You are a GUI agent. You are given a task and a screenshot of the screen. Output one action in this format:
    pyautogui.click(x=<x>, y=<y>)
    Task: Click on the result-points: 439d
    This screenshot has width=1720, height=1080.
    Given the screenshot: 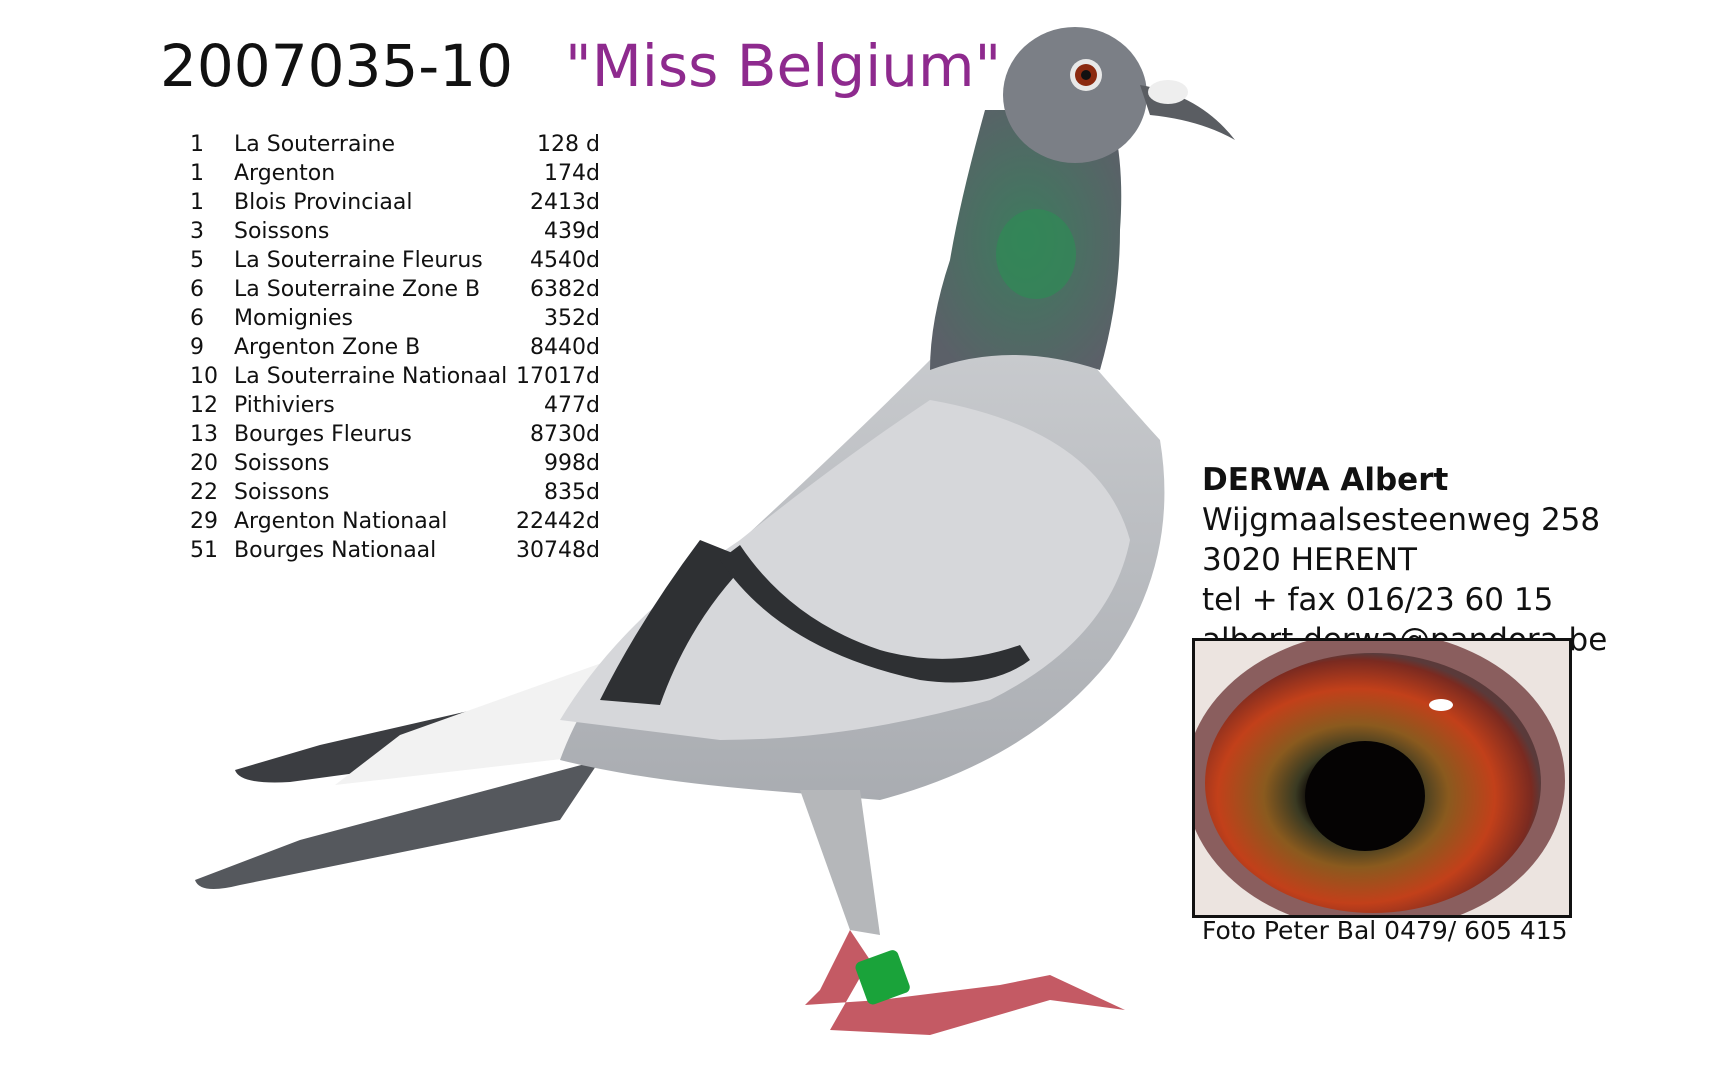 What is the action you would take?
    pyautogui.click(x=572, y=231)
    